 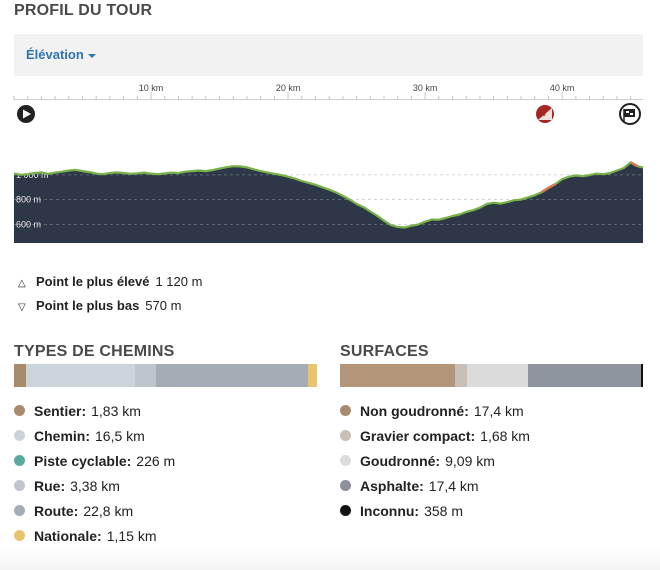 What do you see at coordinates (414, 410) in the screenshot?
I see `surface-label: Non goudronné:` at bounding box center [414, 410].